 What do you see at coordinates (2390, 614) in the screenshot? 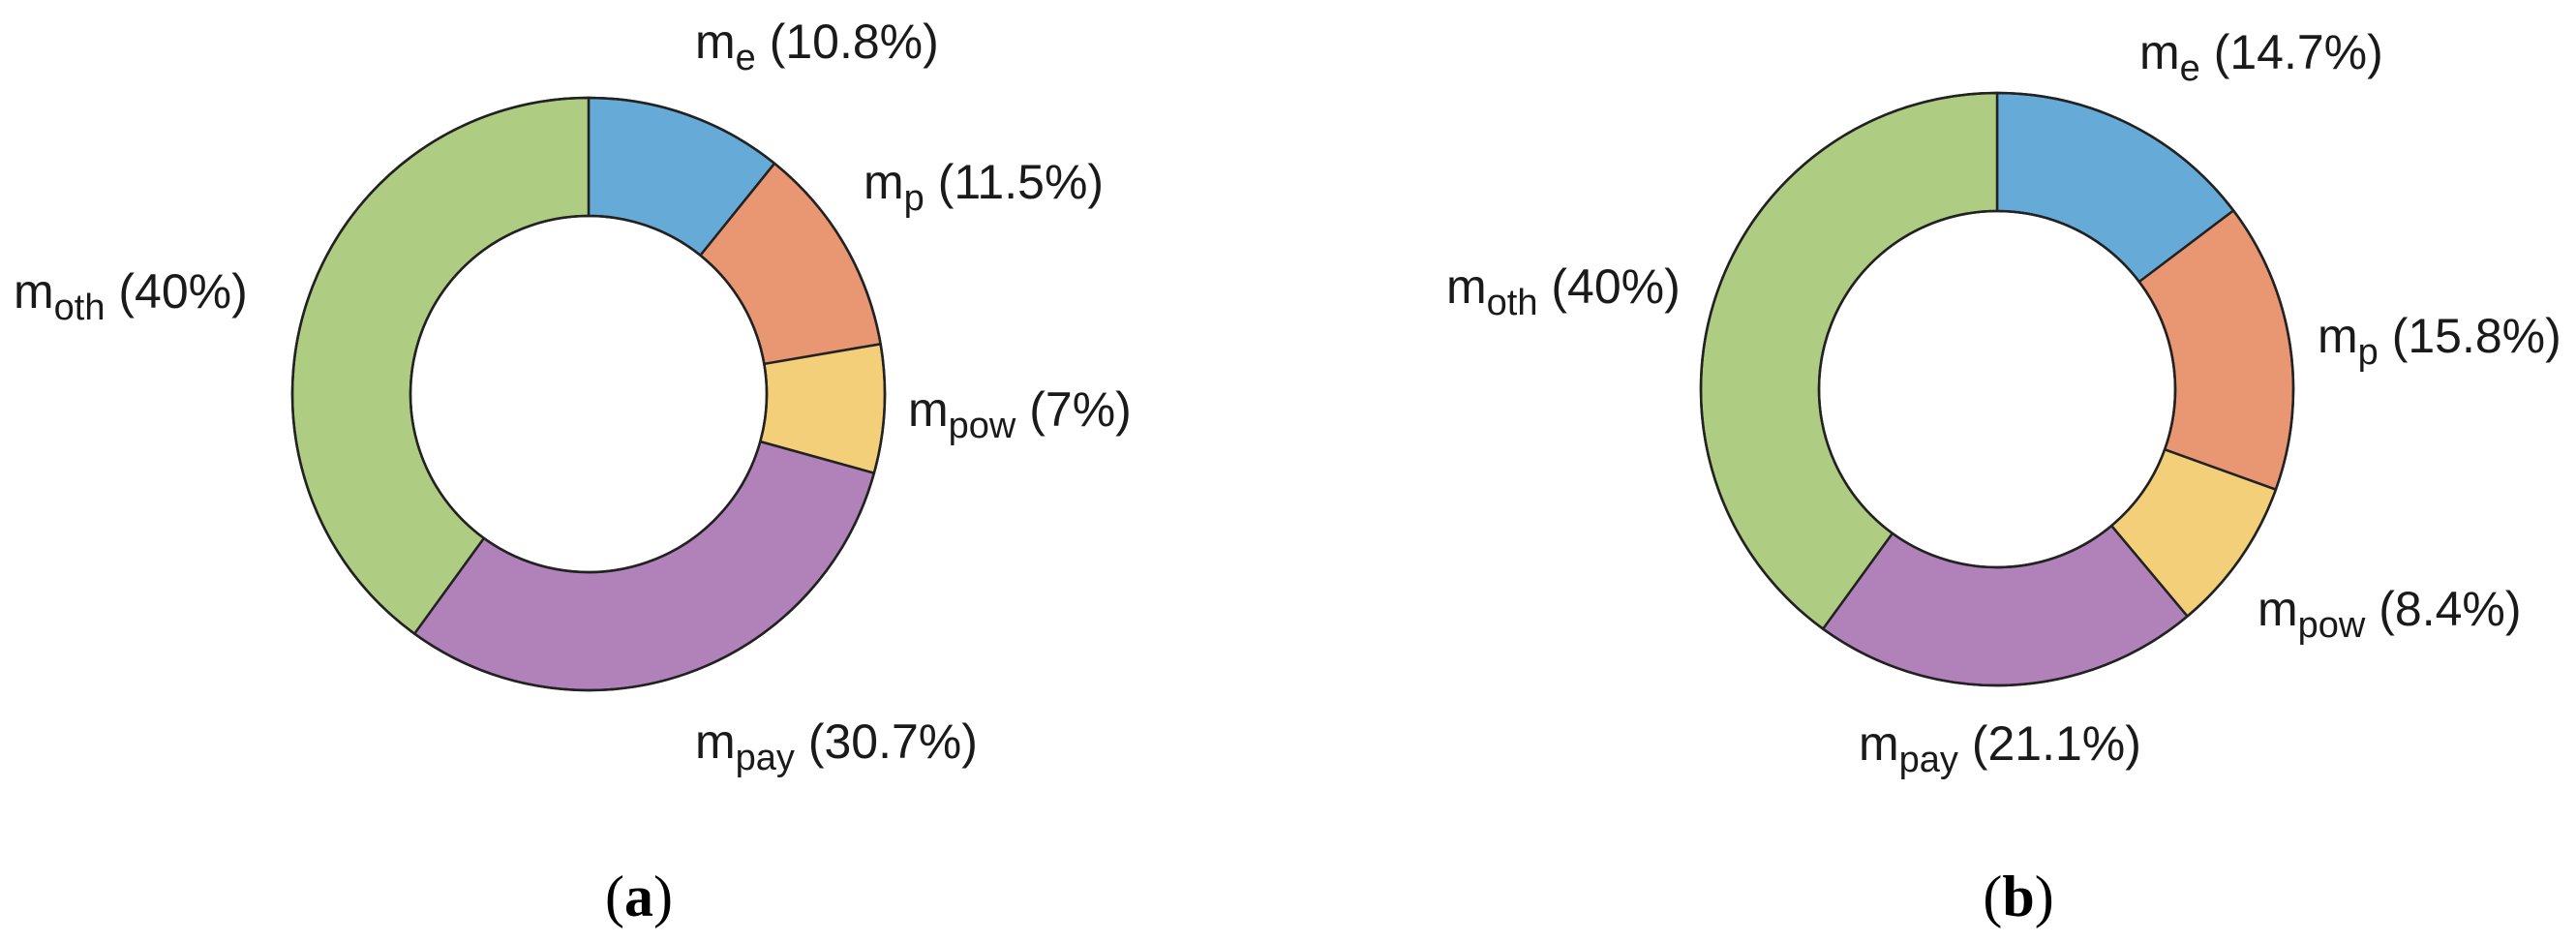
I see `label-b-m-pow: mpow (8.4%)` at bounding box center [2390, 614].